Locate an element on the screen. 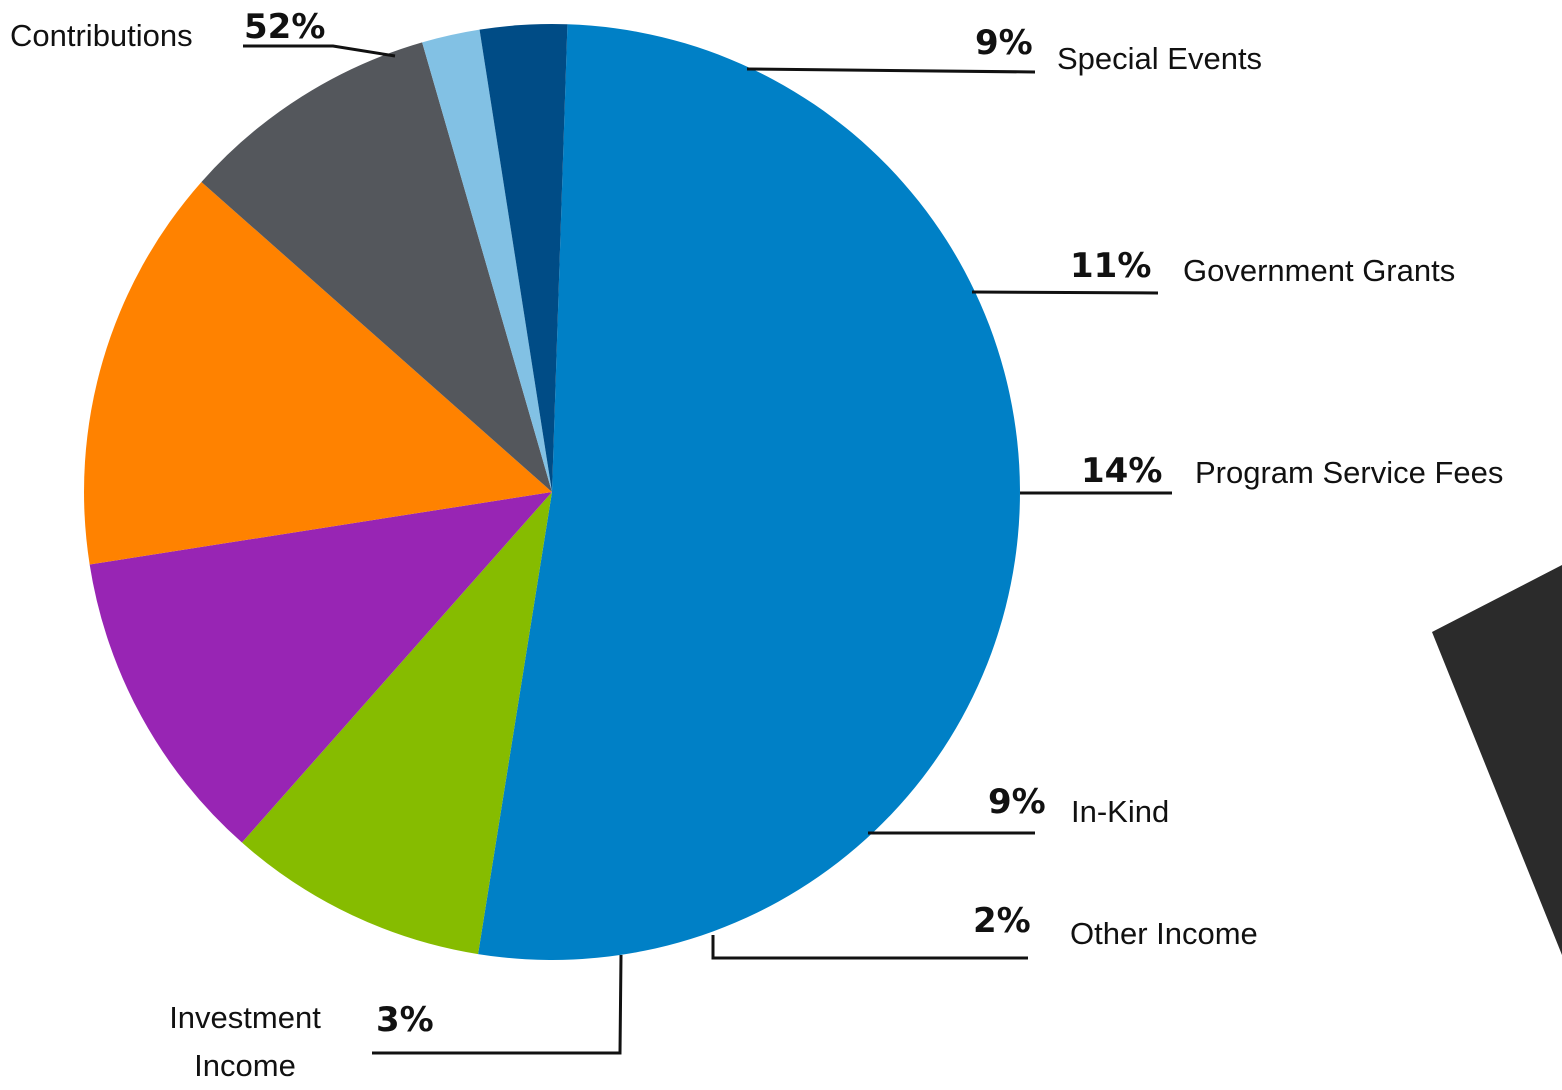 The height and width of the screenshot is (1090, 1562). slice-pct-other-income: 2% is located at coordinates (1002, 921).